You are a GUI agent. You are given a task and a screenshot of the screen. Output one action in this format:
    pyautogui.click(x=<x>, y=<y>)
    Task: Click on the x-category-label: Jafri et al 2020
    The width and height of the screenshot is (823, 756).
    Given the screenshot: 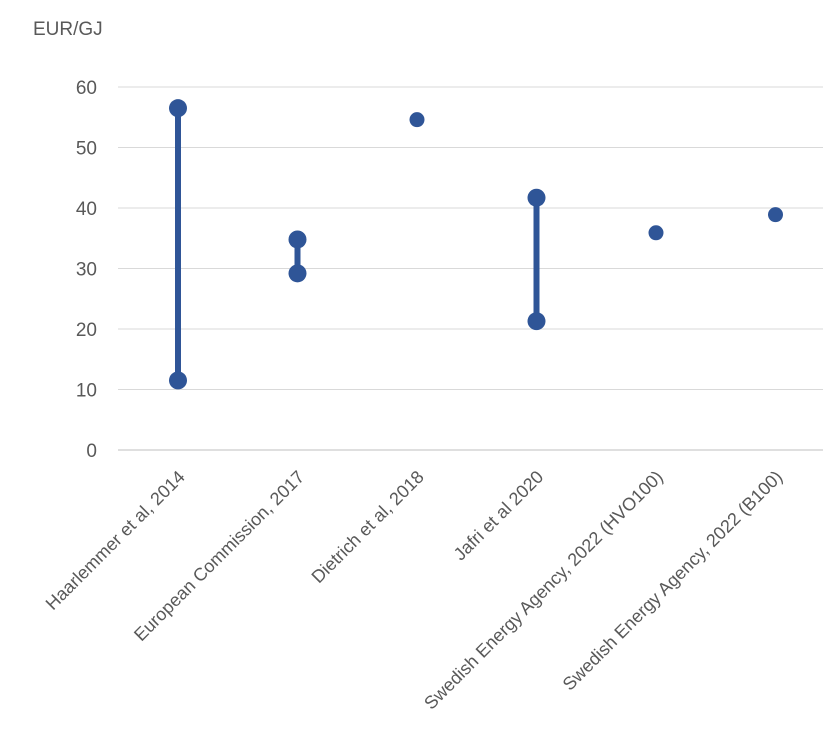 What is the action you would take?
    pyautogui.click(x=499, y=516)
    